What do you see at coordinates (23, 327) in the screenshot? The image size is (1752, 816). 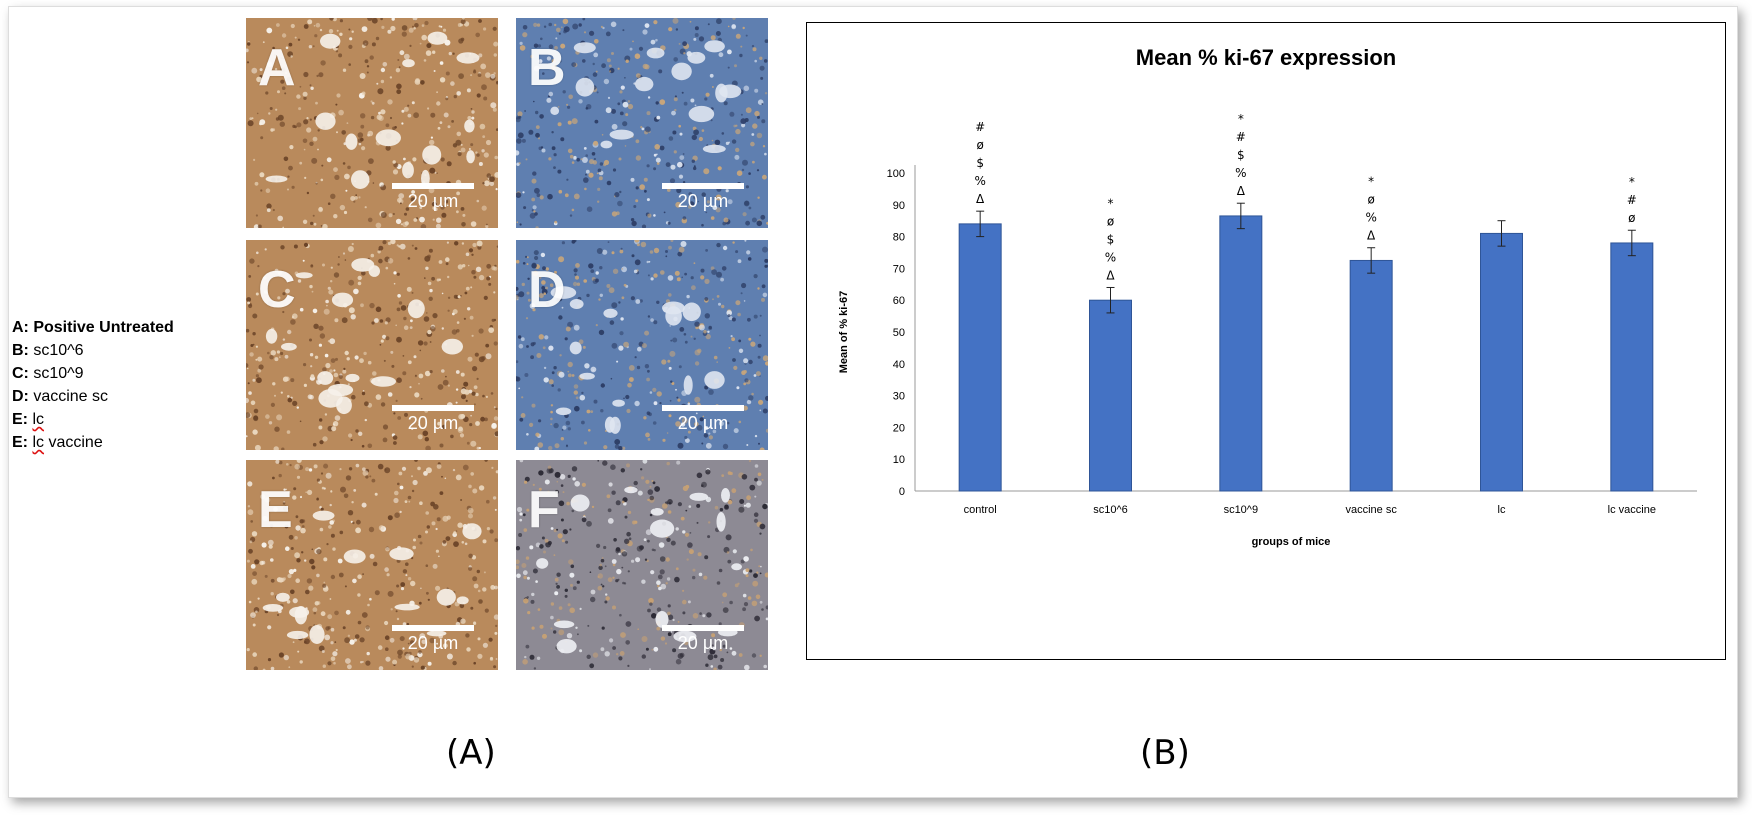 I see `legend-key: A:` at bounding box center [23, 327].